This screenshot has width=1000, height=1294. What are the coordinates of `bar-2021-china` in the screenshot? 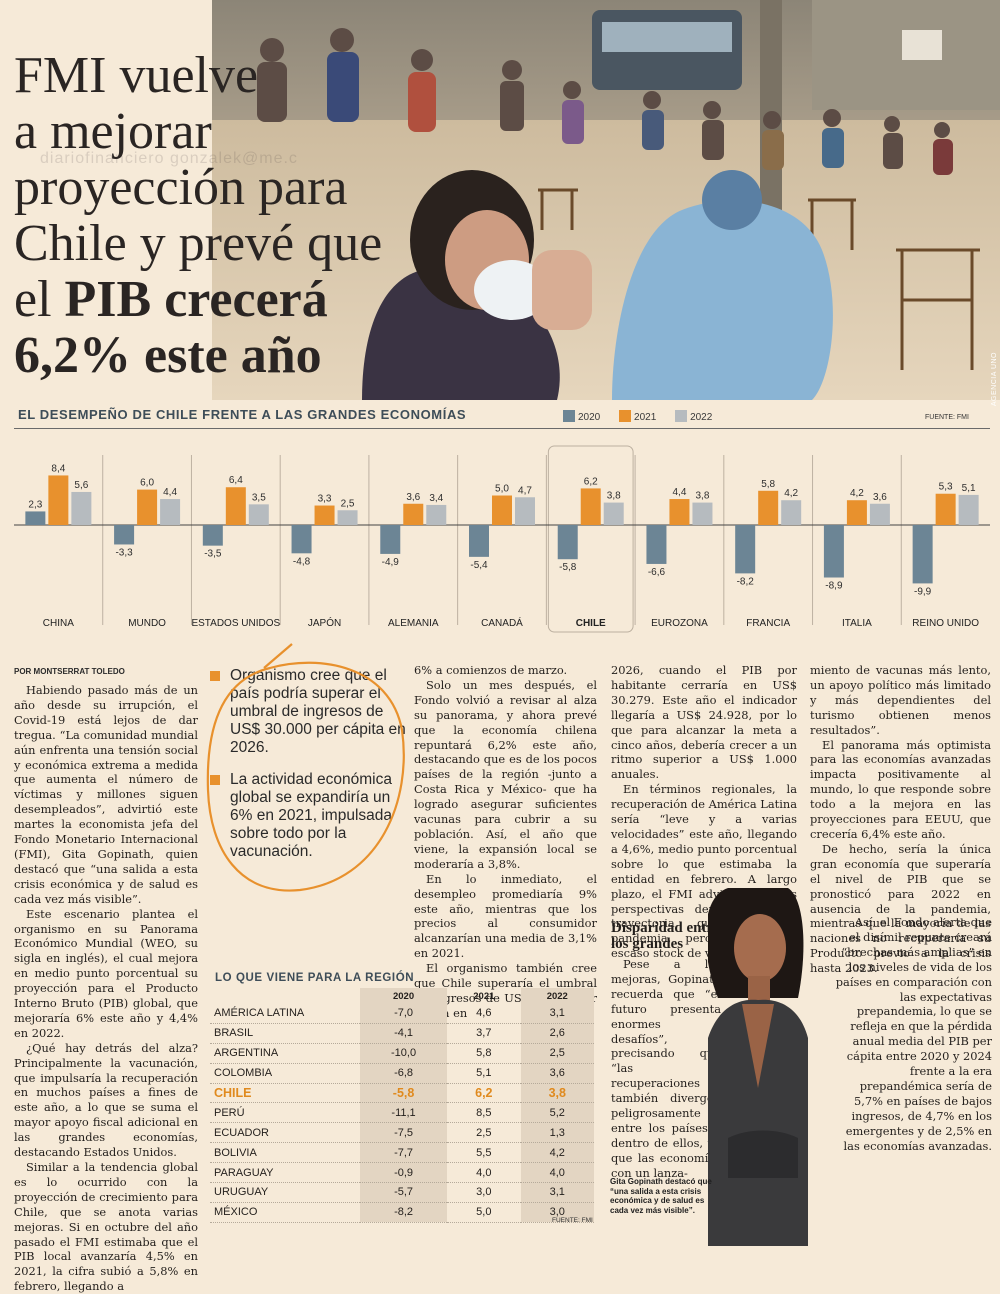 It's located at (58, 500).